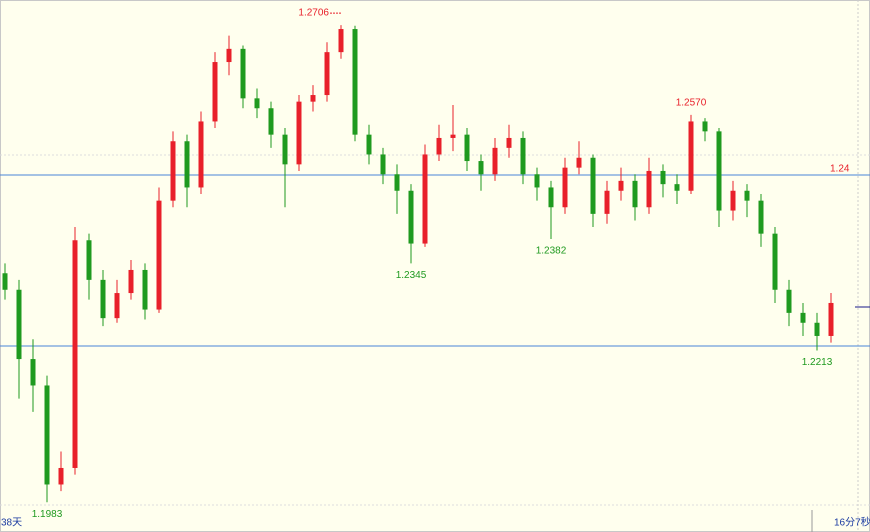 Image resolution: width=870 pixels, height=532 pixels. I want to click on time-label: 16分7秒, so click(852, 522).